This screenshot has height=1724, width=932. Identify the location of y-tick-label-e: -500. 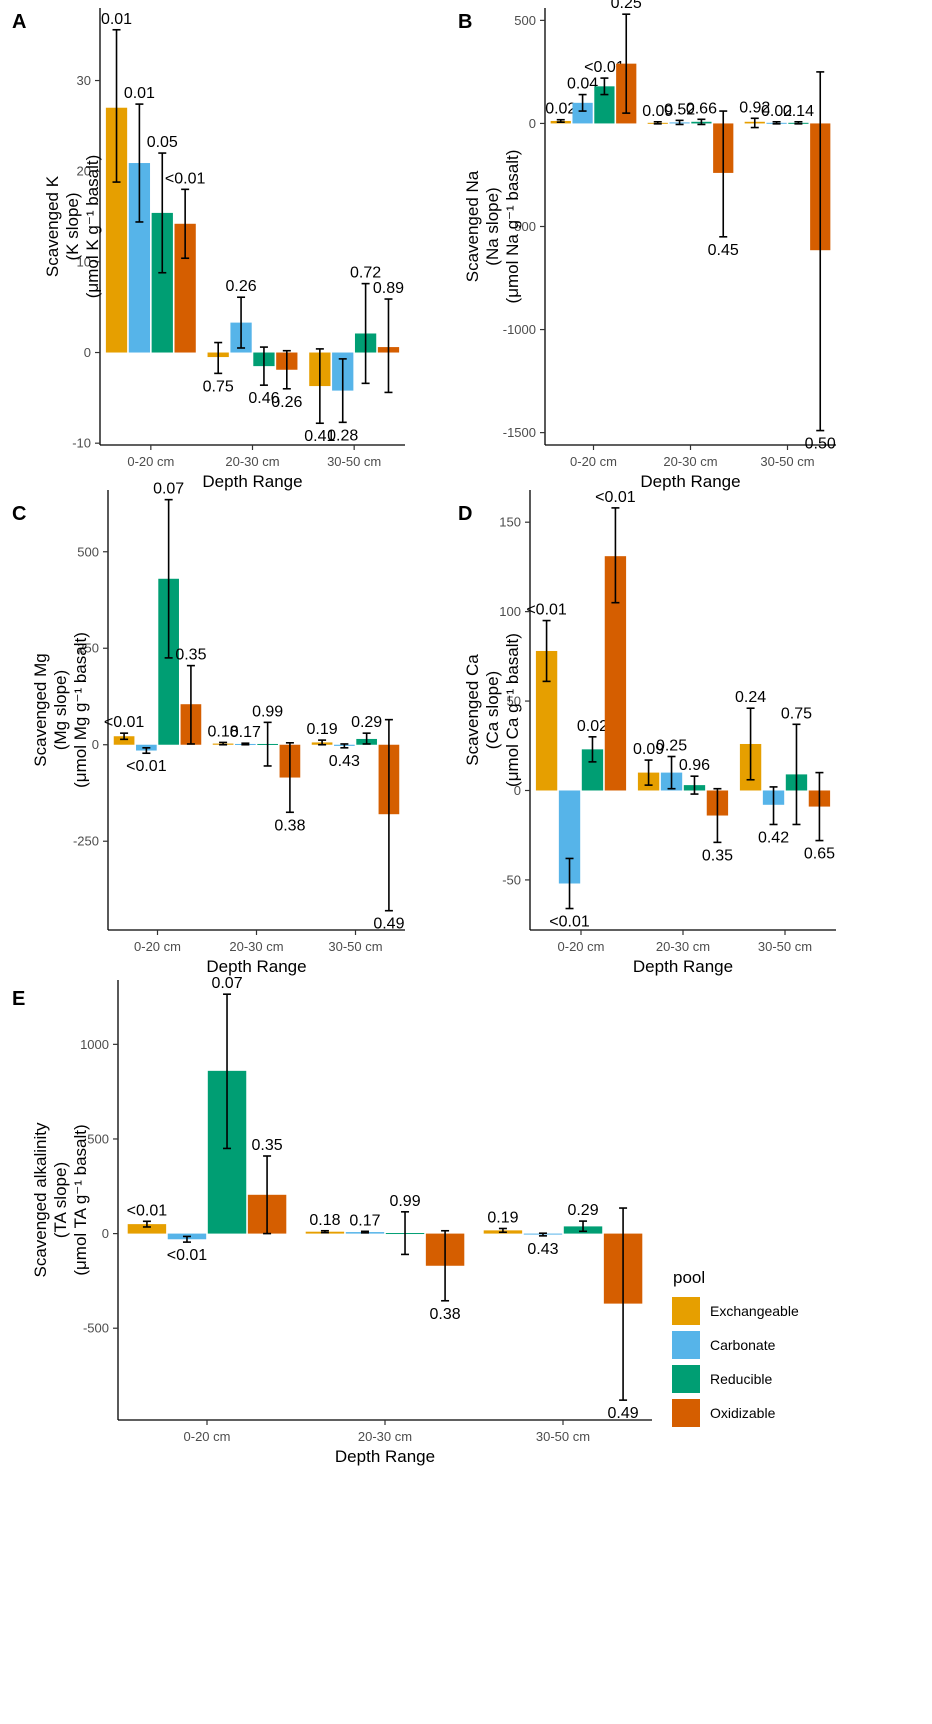
(96, 1328).